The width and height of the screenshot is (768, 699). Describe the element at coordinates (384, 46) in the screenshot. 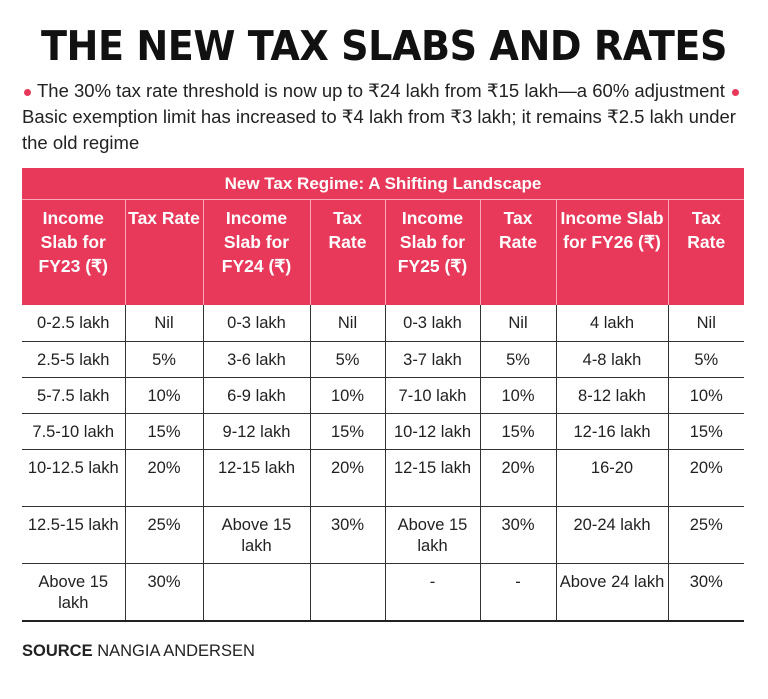

I see `page-title: THE NEW TAX SLABS AND RATES` at that location.